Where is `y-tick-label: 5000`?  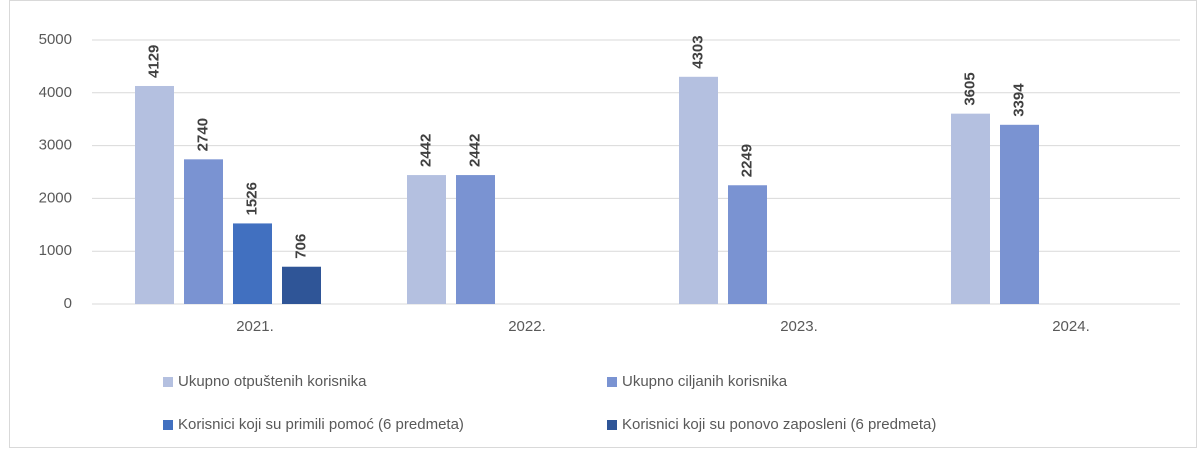 y-tick-label: 5000 is located at coordinates (55, 39).